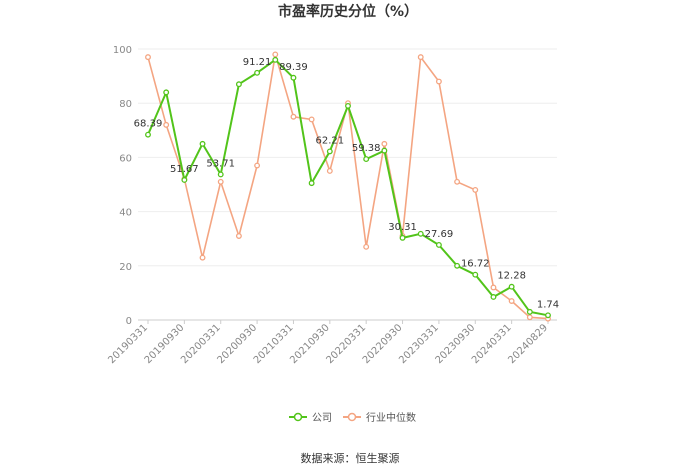 The width and height of the screenshot is (700, 474). Describe the element at coordinates (125, 158) in the screenshot. I see `y-tick-label: 60` at that location.